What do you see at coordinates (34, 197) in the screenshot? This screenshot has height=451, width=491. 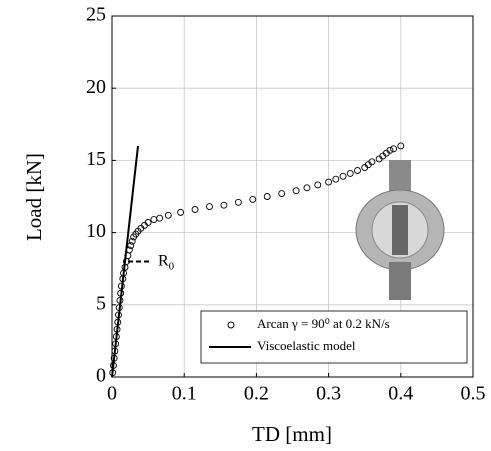 I see `y-axis-label: Load [kN]` at bounding box center [34, 197].